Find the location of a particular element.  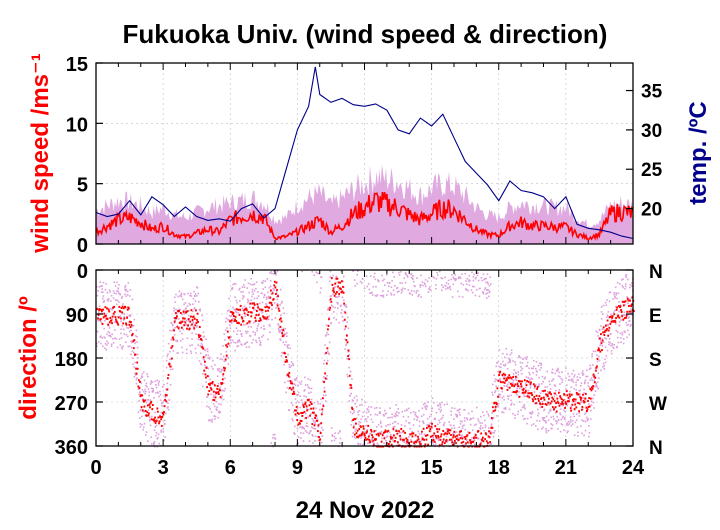

wind-speed-range-area is located at coordinates (364, 204).